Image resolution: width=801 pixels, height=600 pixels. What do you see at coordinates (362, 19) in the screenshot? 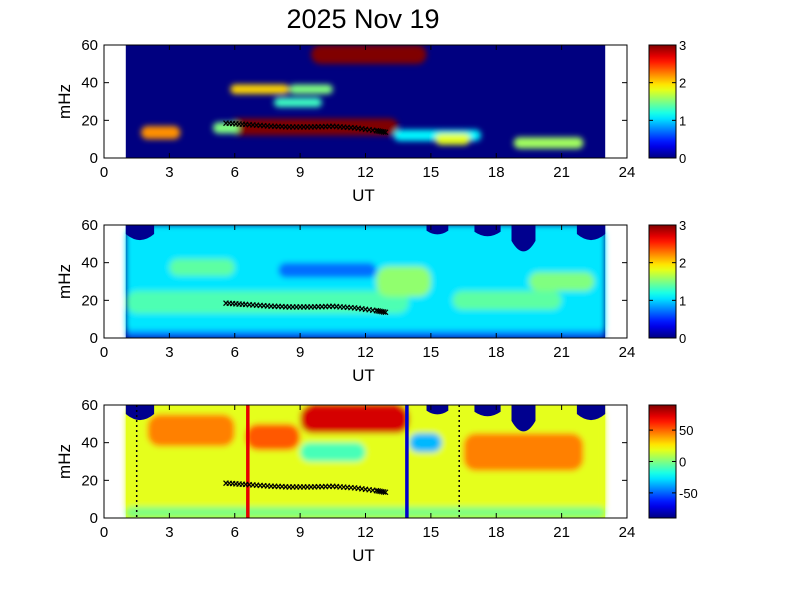
I see `figure-title: 2025 Nov 19` at bounding box center [362, 19].